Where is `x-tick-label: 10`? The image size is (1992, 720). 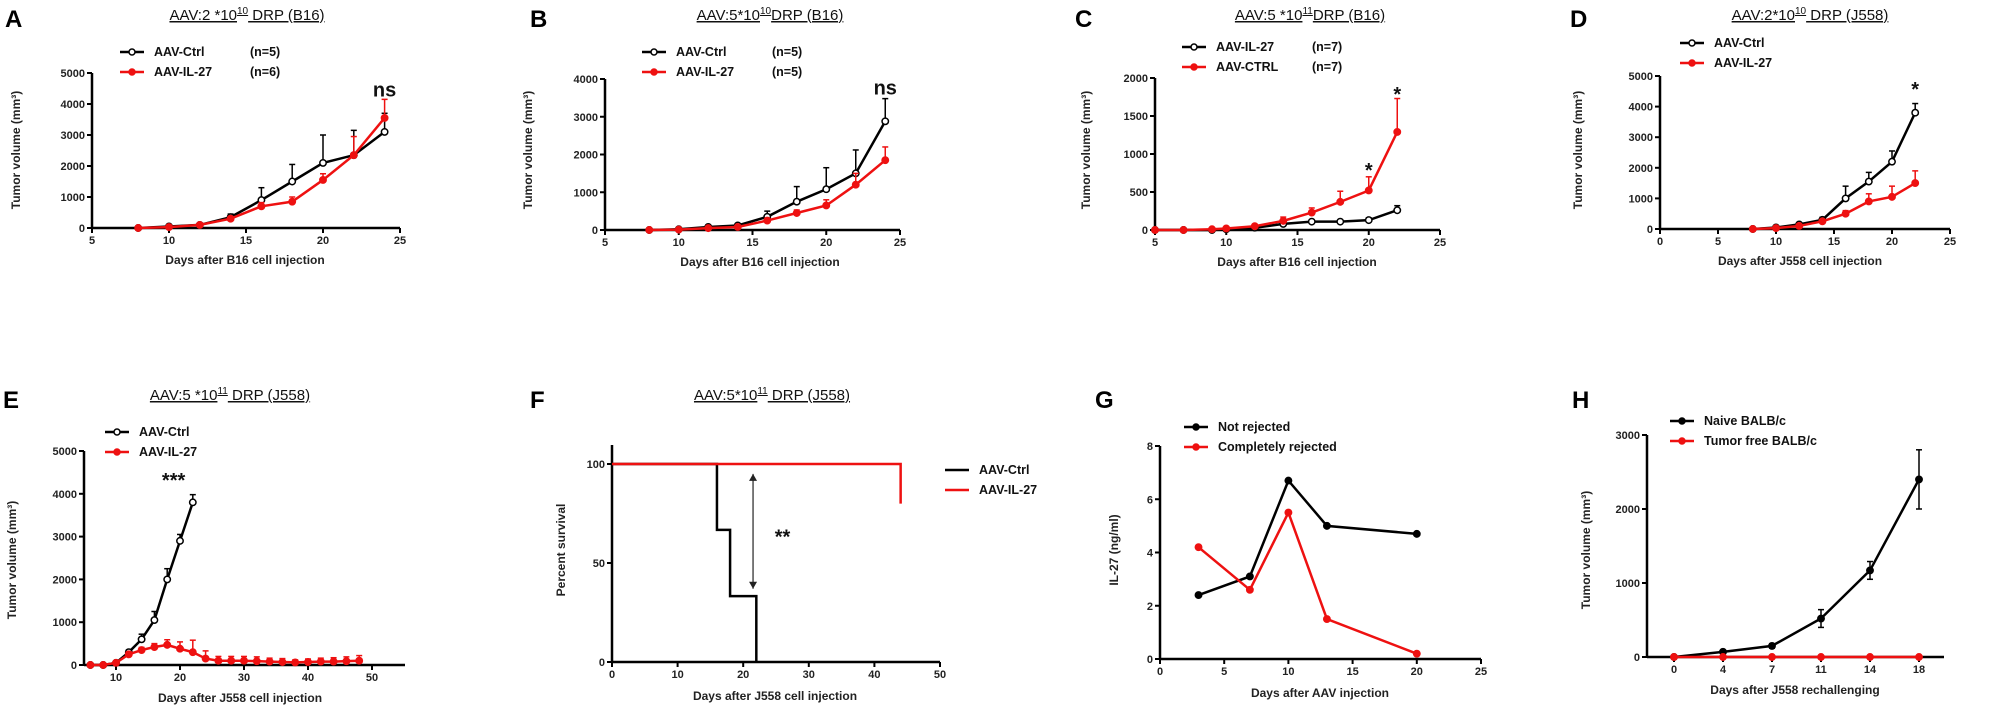
x-tick-label: 10 is located at coordinates (679, 243).